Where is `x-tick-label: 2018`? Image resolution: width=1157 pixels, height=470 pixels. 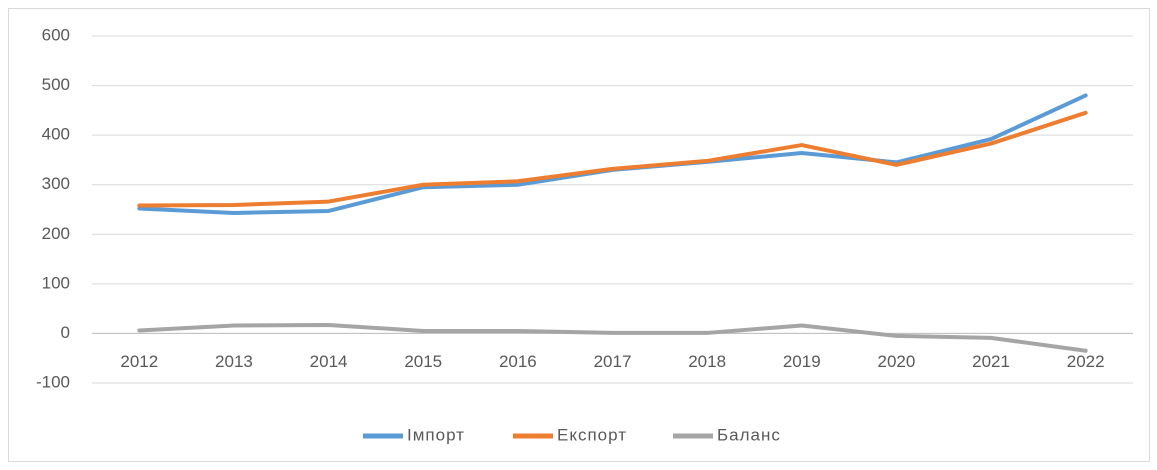 x-tick-label: 2018 is located at coordinates (707, 361).